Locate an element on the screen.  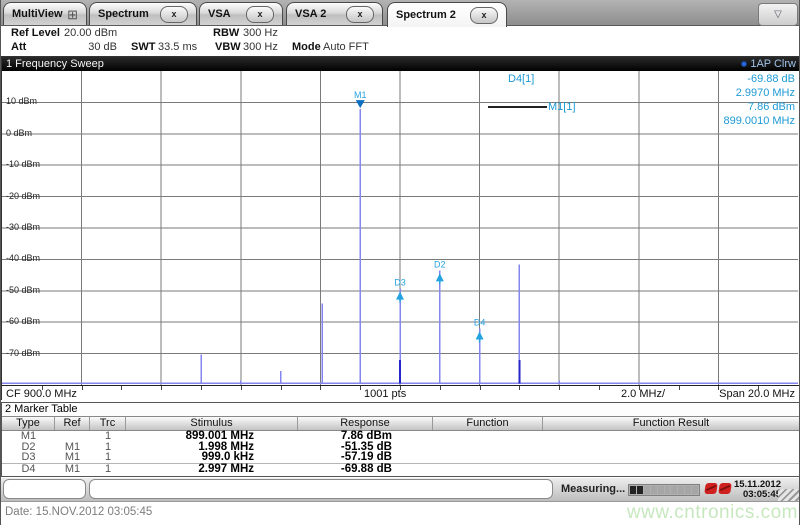
chevron-down-icon: ▽ is located at coordinates (778, 14).